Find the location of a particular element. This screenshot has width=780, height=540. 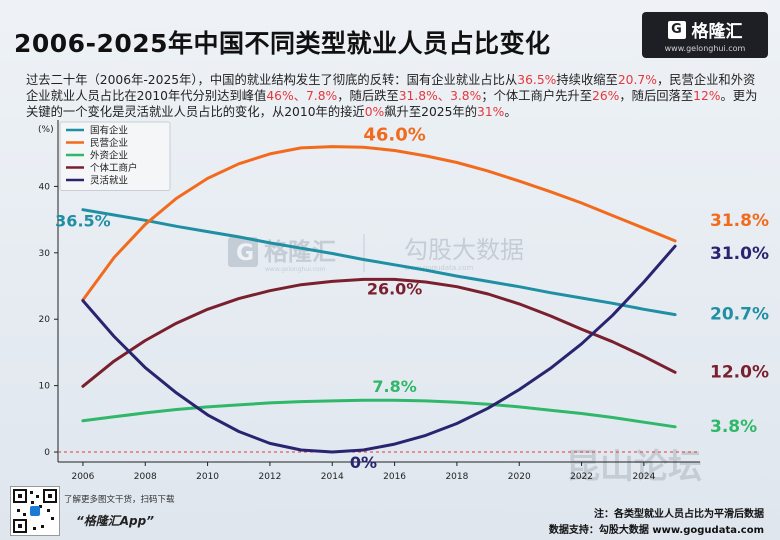

end-label-2: 3.8% is located at coordinates (733, 427).